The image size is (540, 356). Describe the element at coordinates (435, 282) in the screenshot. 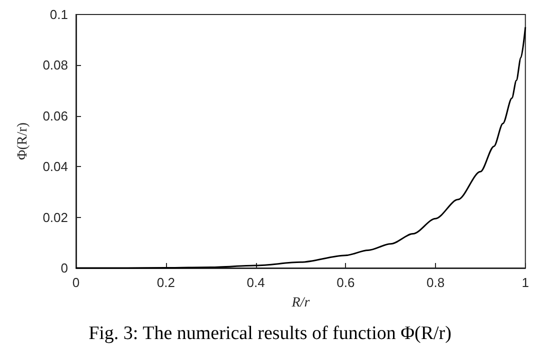

I see `x-tick-label: 0.8` at that location.